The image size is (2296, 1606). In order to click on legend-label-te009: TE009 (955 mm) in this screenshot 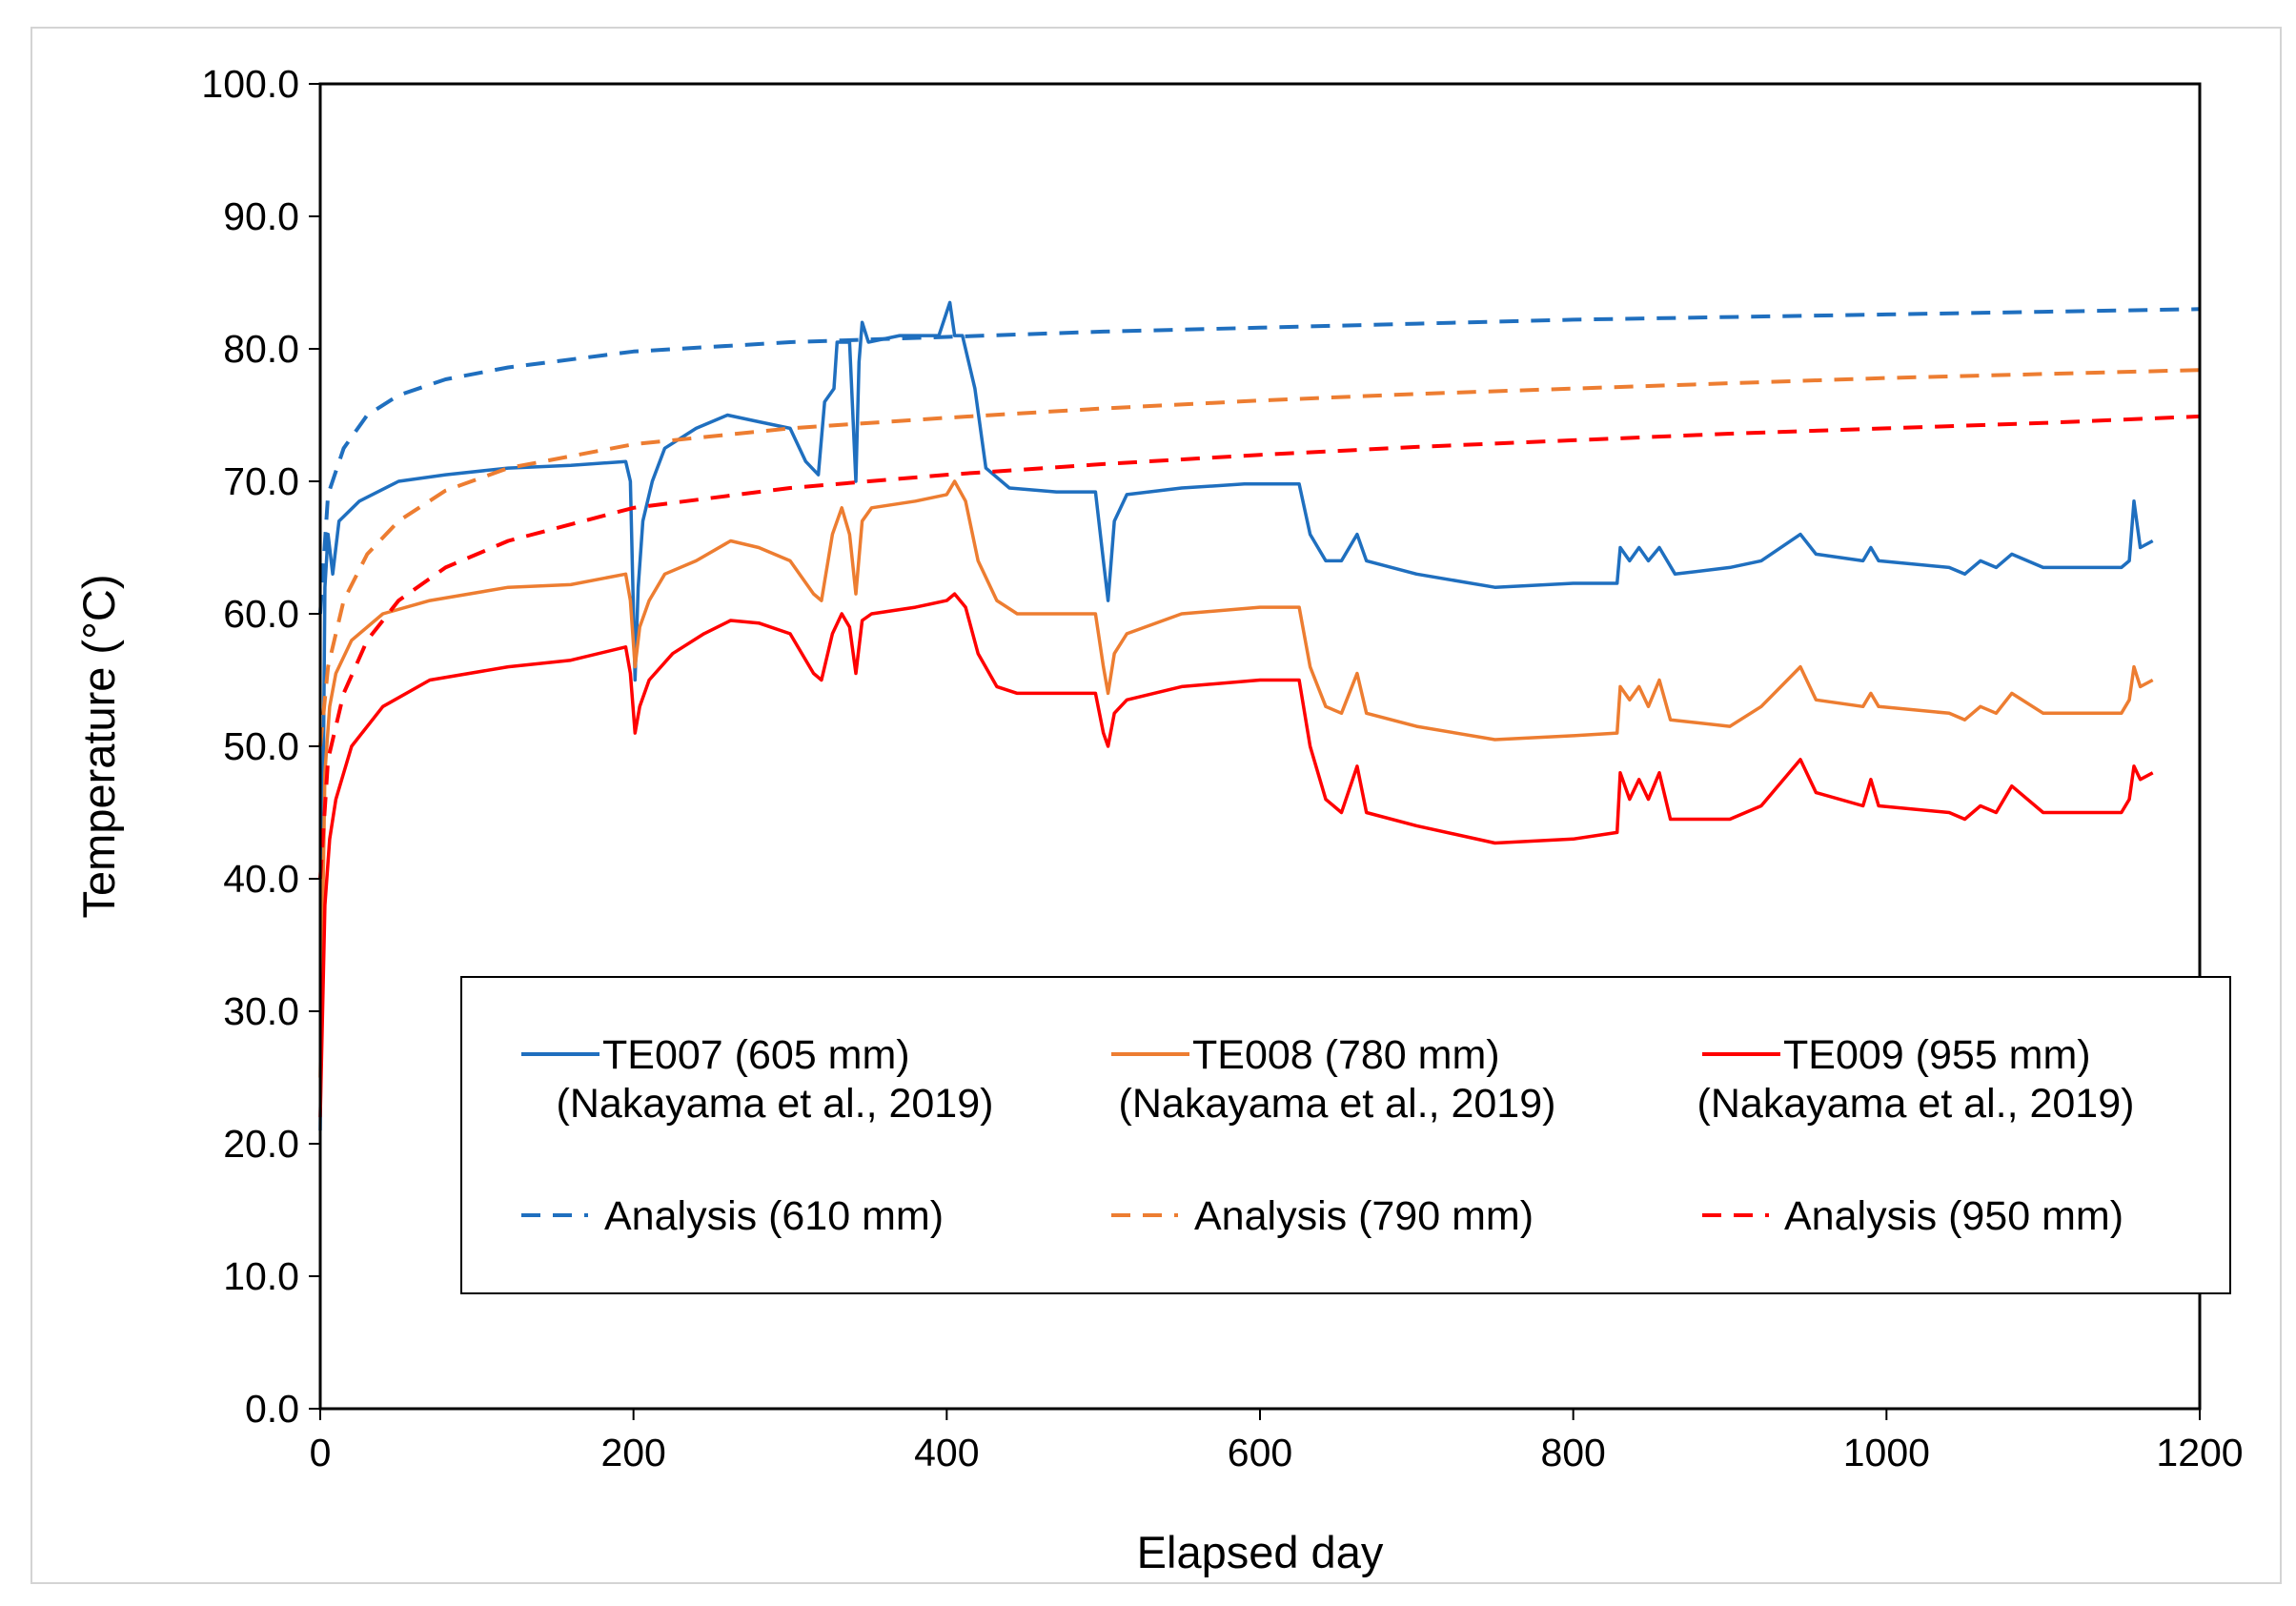, I will do `click(1937, 1055)`.